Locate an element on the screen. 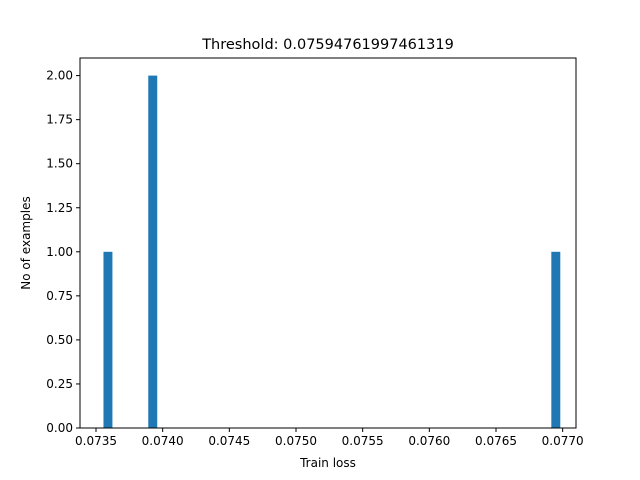  y-tick-label: 1.00 is located at coordinates (59, 252).